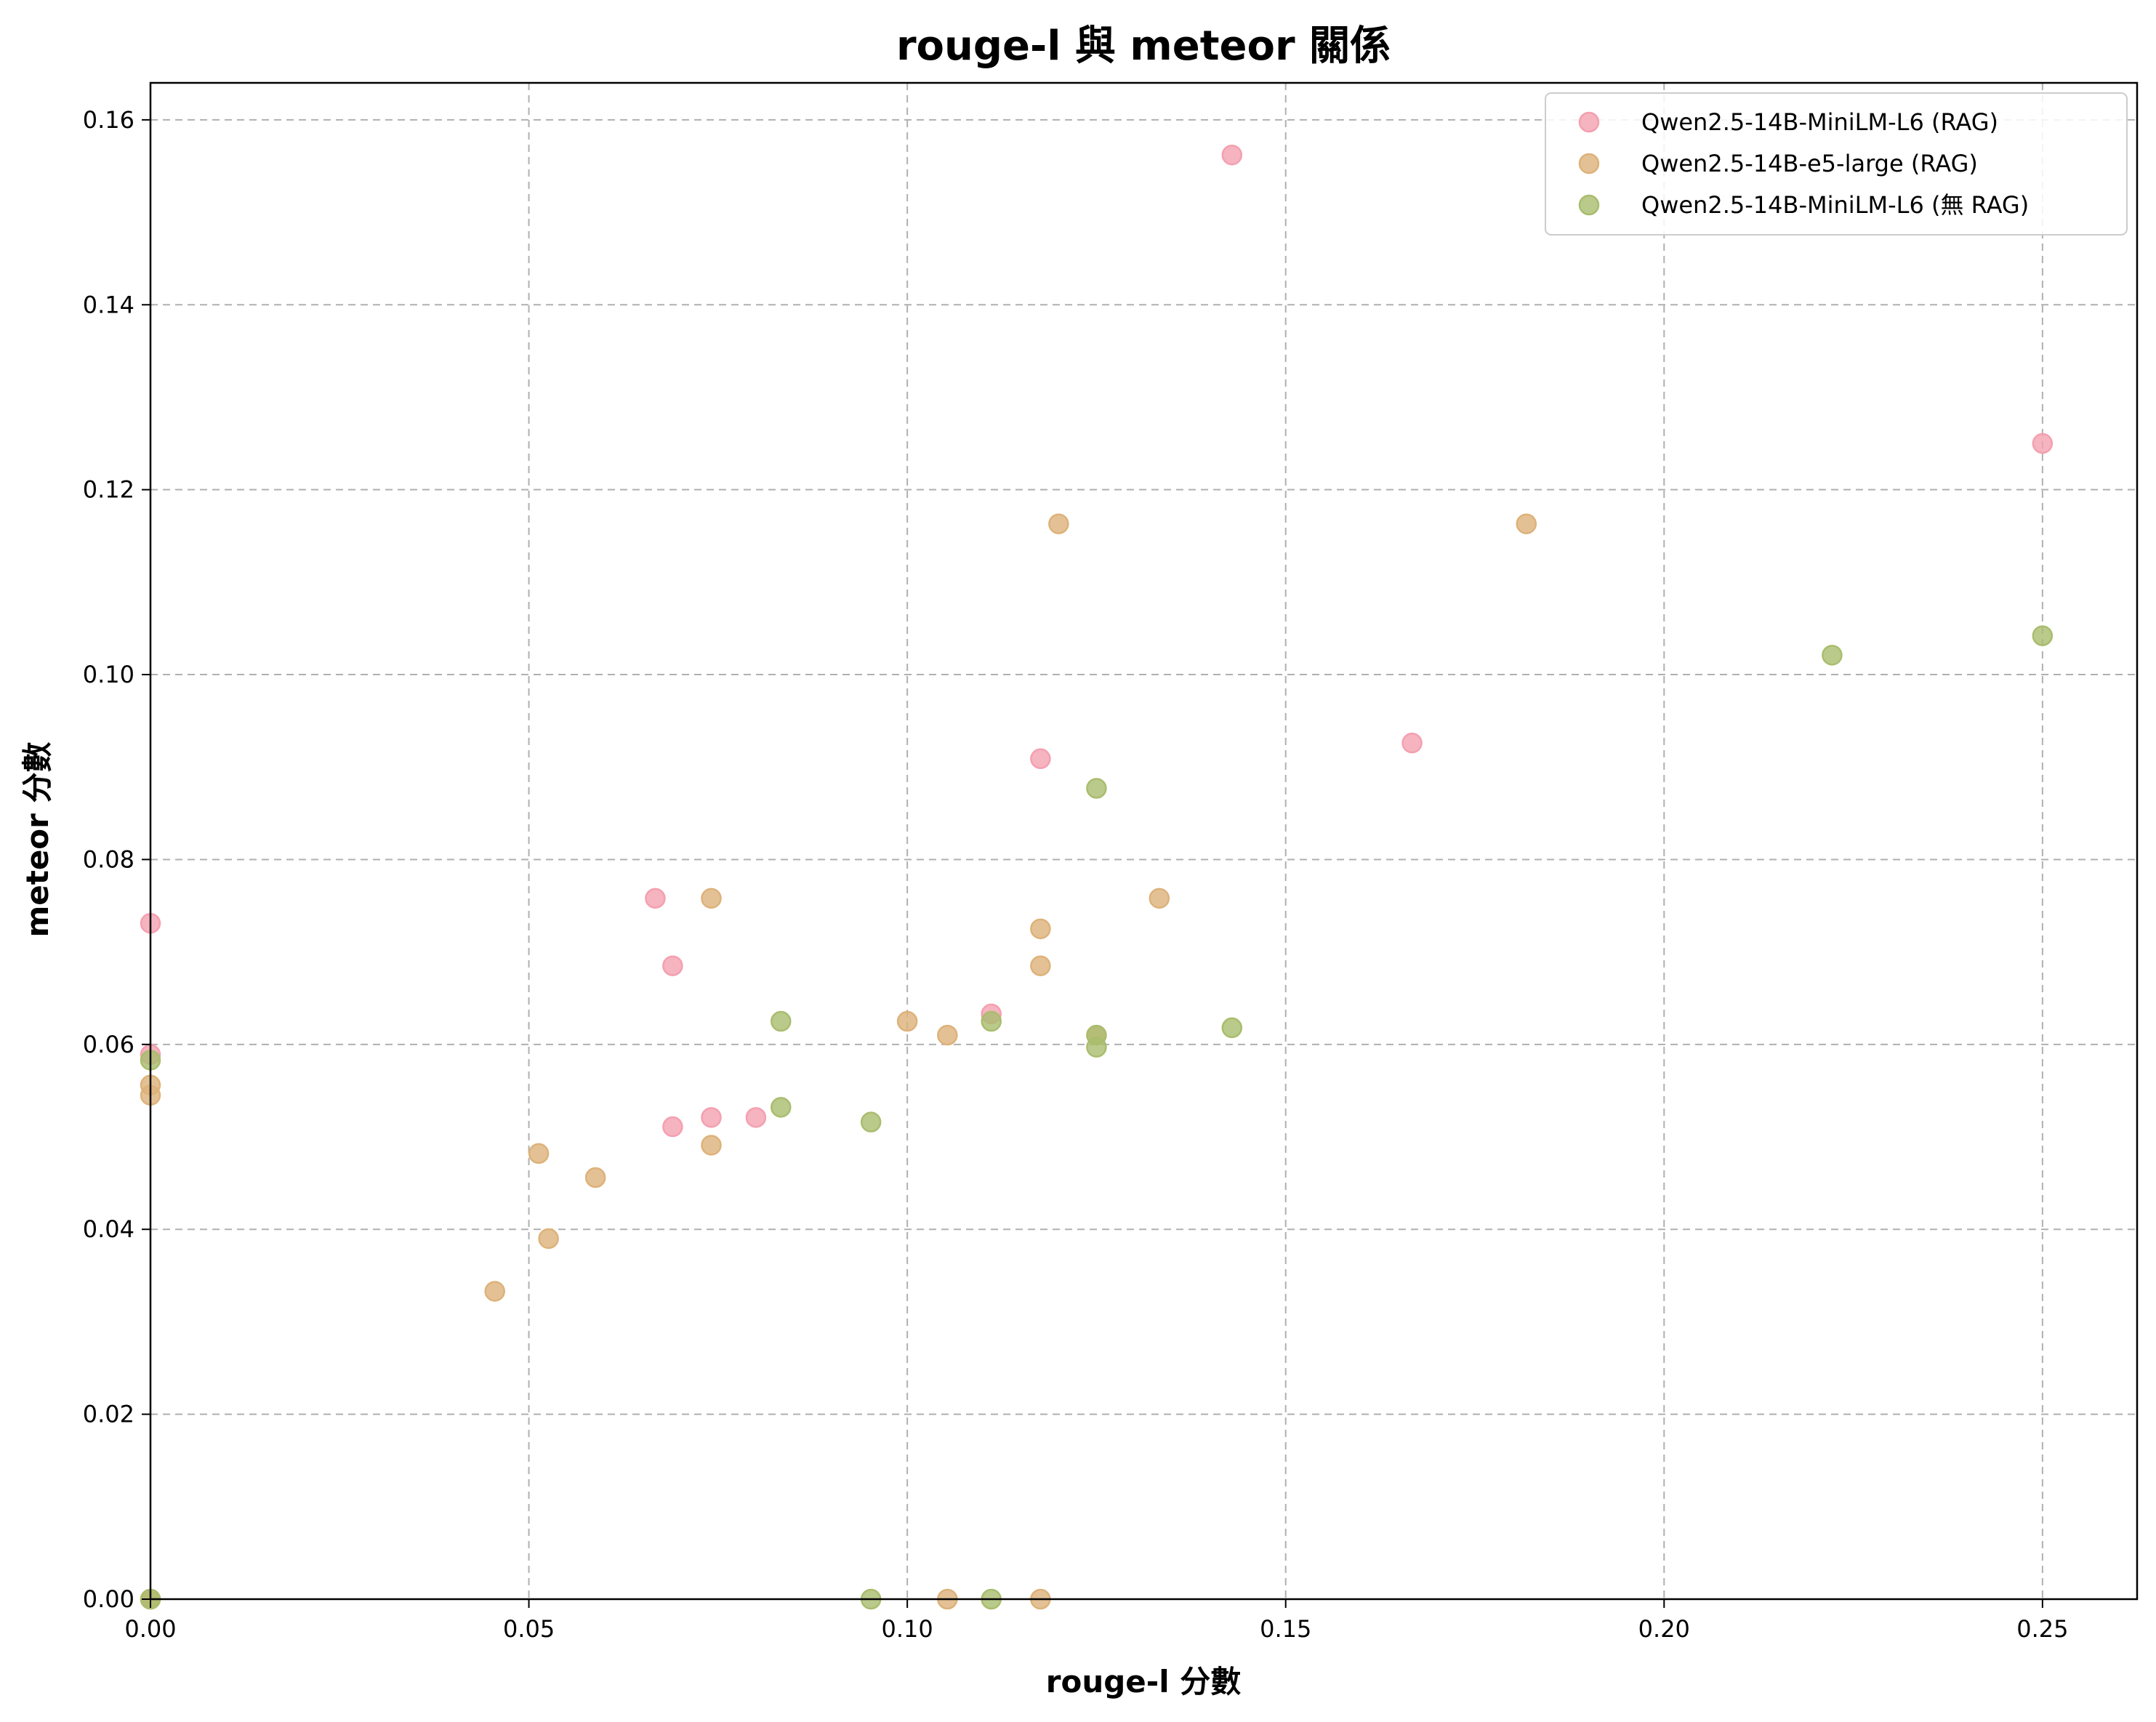 This screenshot has height=1722, width=2156. I want to click on y-tick-label: 0.04, so click(108, 1229).